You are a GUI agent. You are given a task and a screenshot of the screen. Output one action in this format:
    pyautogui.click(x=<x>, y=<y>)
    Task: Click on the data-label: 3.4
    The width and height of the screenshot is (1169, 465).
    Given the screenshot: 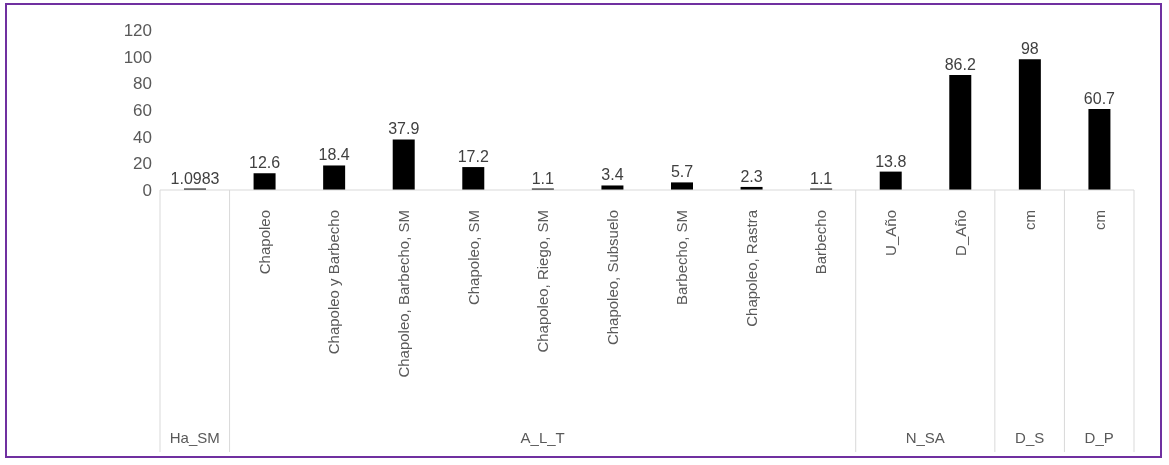 What is the action you would take?
    pyautogui.click(x=612, y=175)
    